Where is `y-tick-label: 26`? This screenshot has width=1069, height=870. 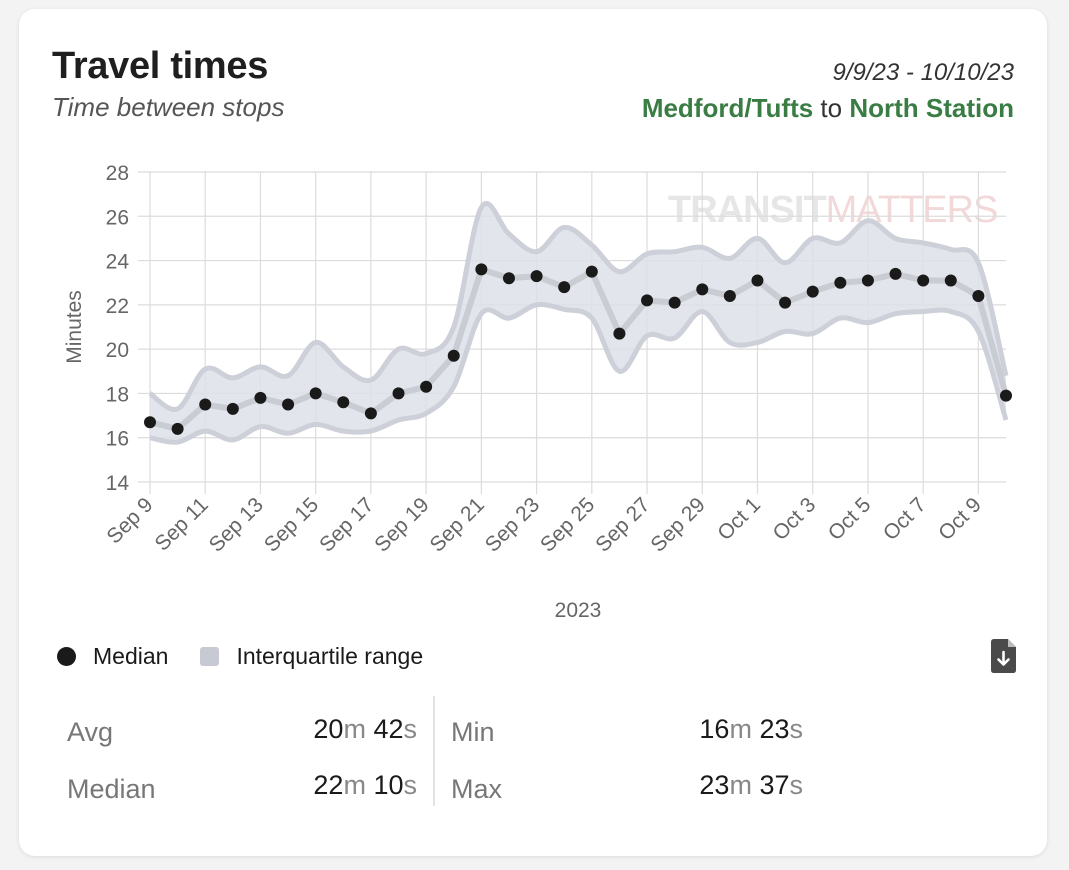 y-tick-label: 26 is located at coordinates (117, 217).